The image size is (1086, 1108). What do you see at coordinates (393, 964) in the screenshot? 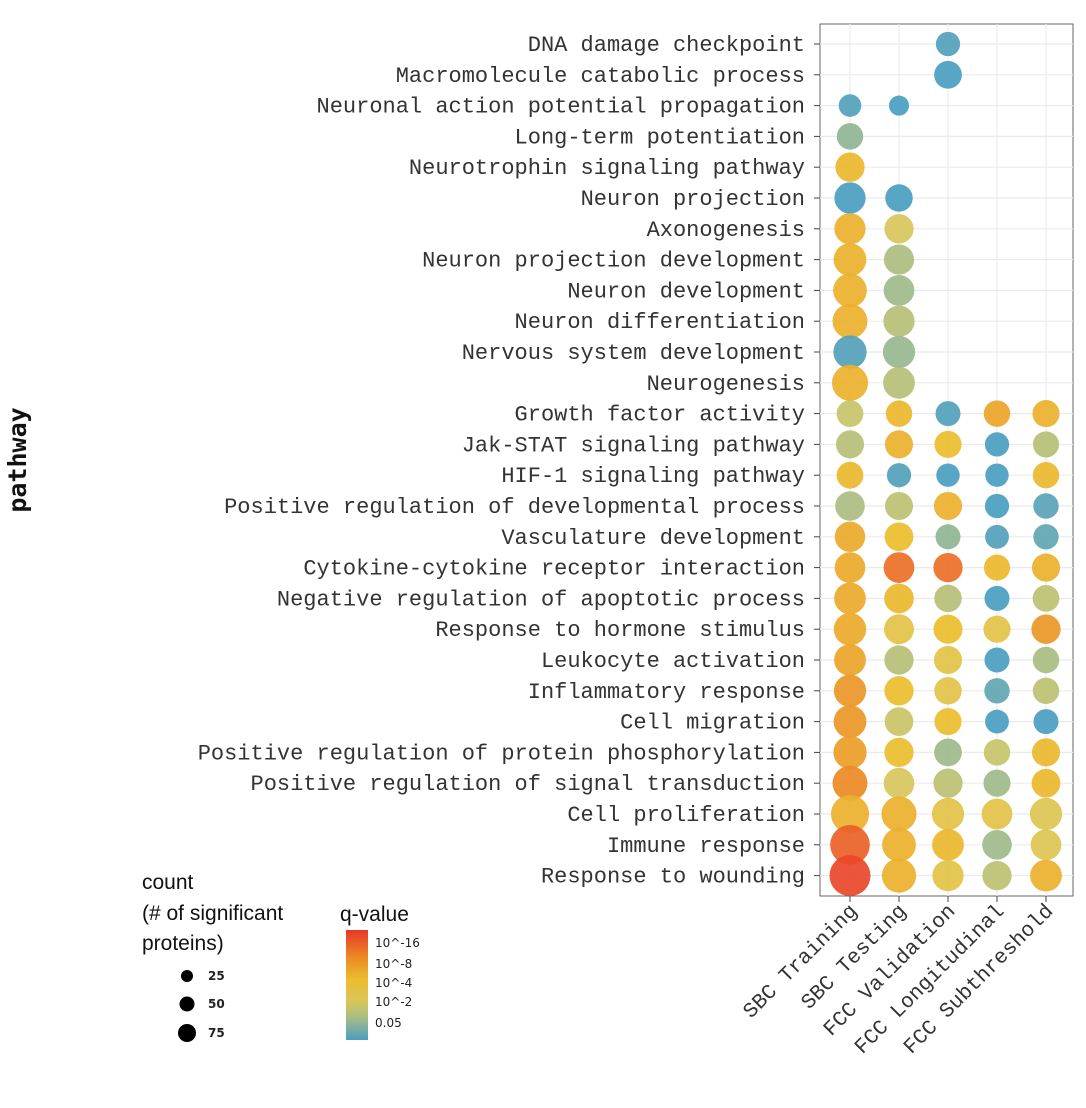
I see `color-legend-label-1e-8: 10^-8` at bounding box center [393, 964].